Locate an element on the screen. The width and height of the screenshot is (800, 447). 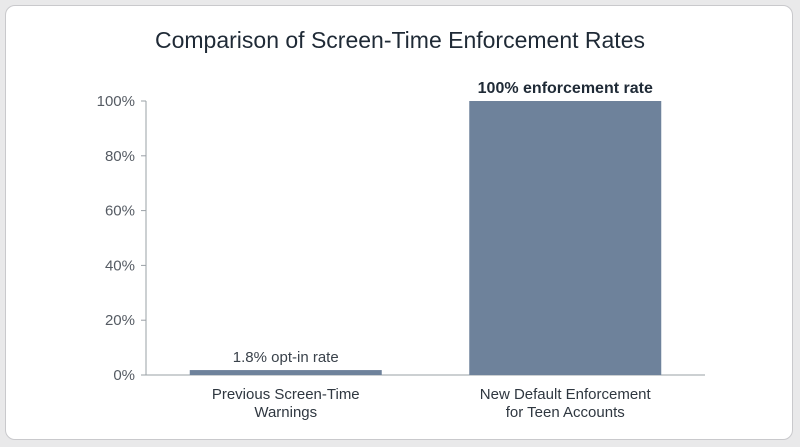
y-tick-label: 0% is located at coordinates (124, 375).